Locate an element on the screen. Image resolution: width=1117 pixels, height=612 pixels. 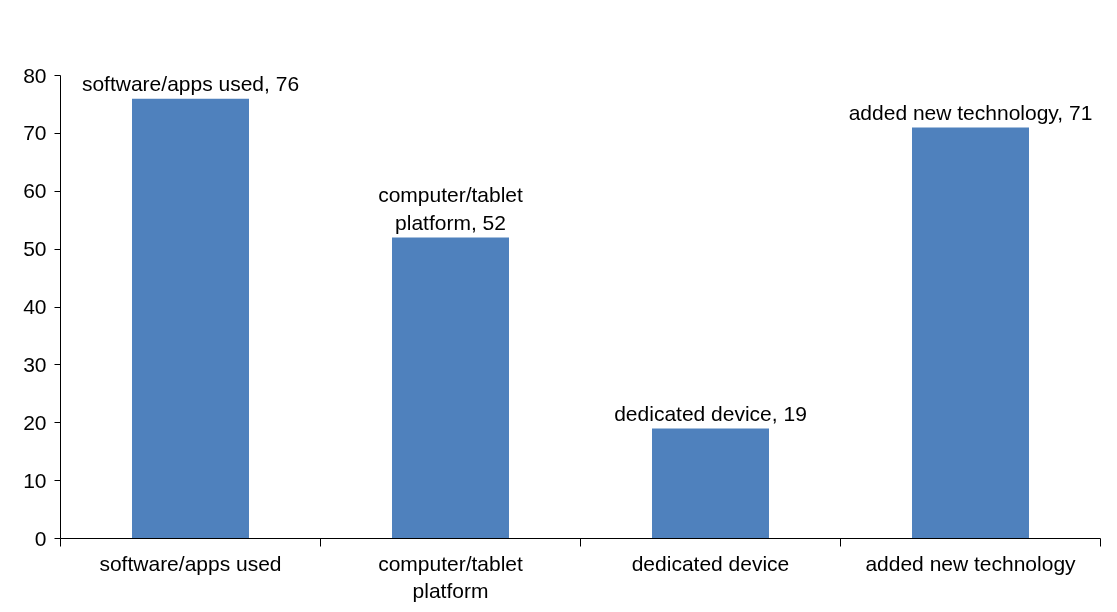
x-tick-label: dedicated device is located at coordinates (710, 563).